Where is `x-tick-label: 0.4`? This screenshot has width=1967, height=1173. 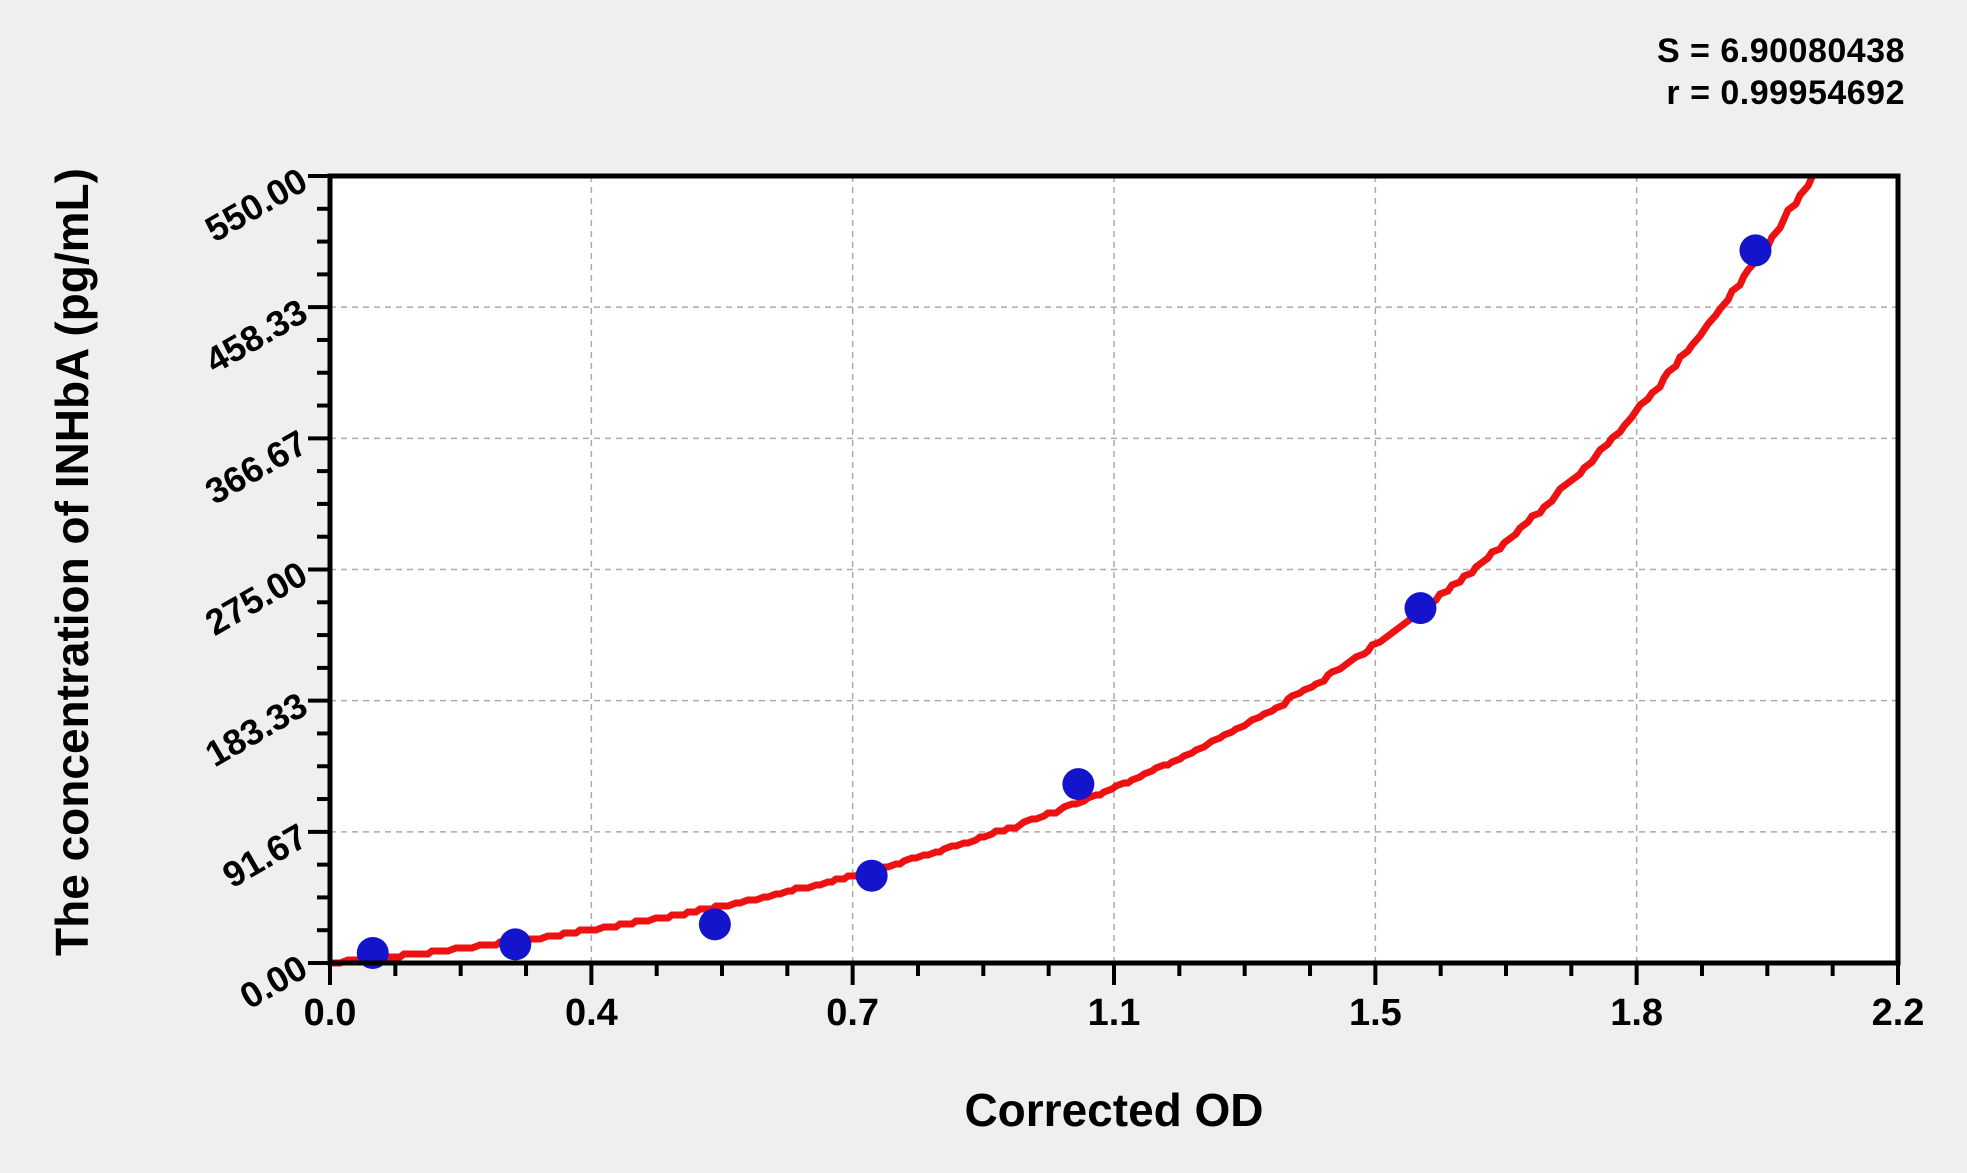
x-tick-label: 0.4 is located at coordinates (591, 1013).